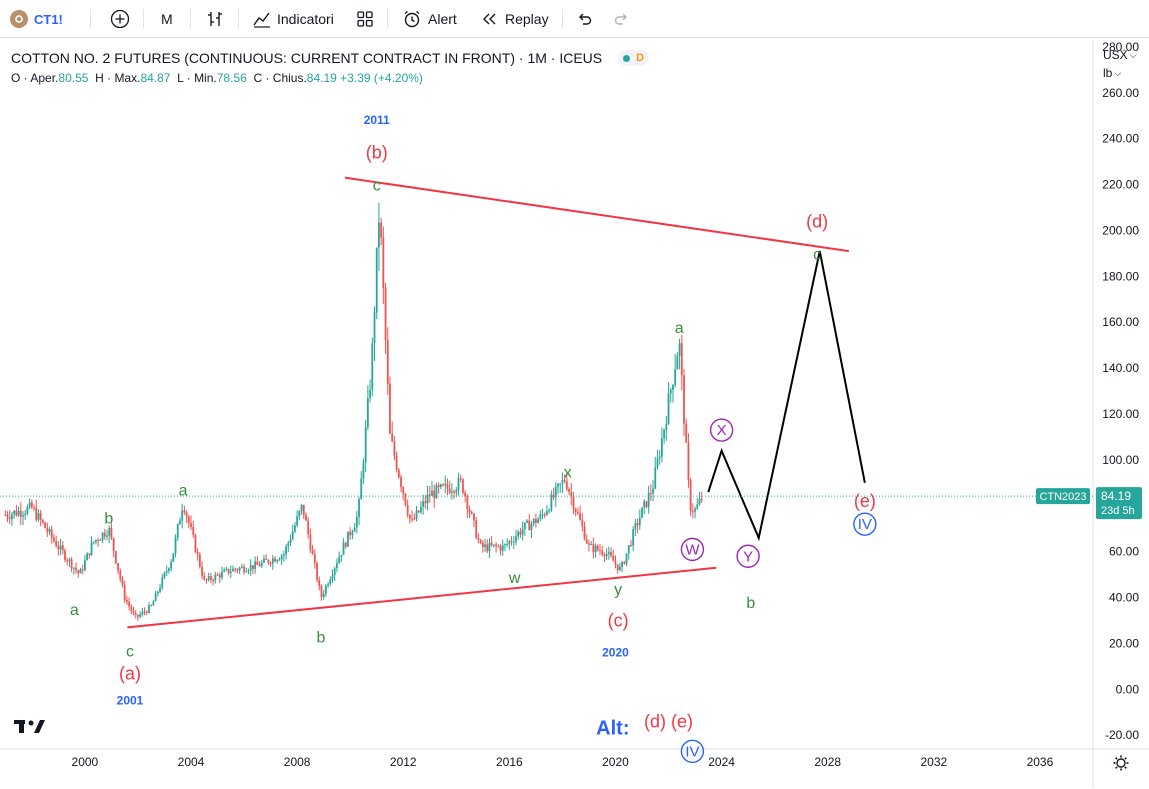 This screenshot has width=1149, height=789. I want to click on interval-button: M, so click(167, 19).